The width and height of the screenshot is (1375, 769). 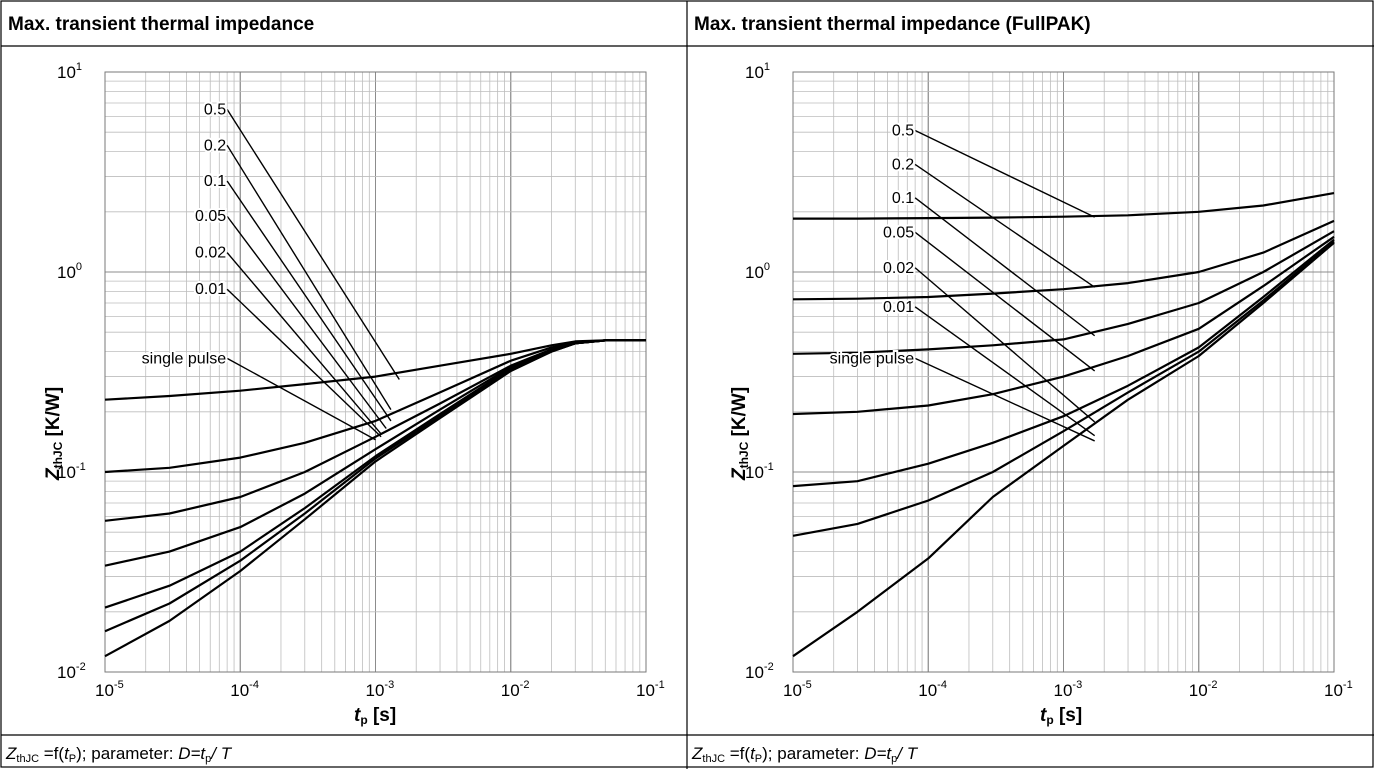 I want to click on left-y-tick-label: 10¹, so click(x=69, y=71).